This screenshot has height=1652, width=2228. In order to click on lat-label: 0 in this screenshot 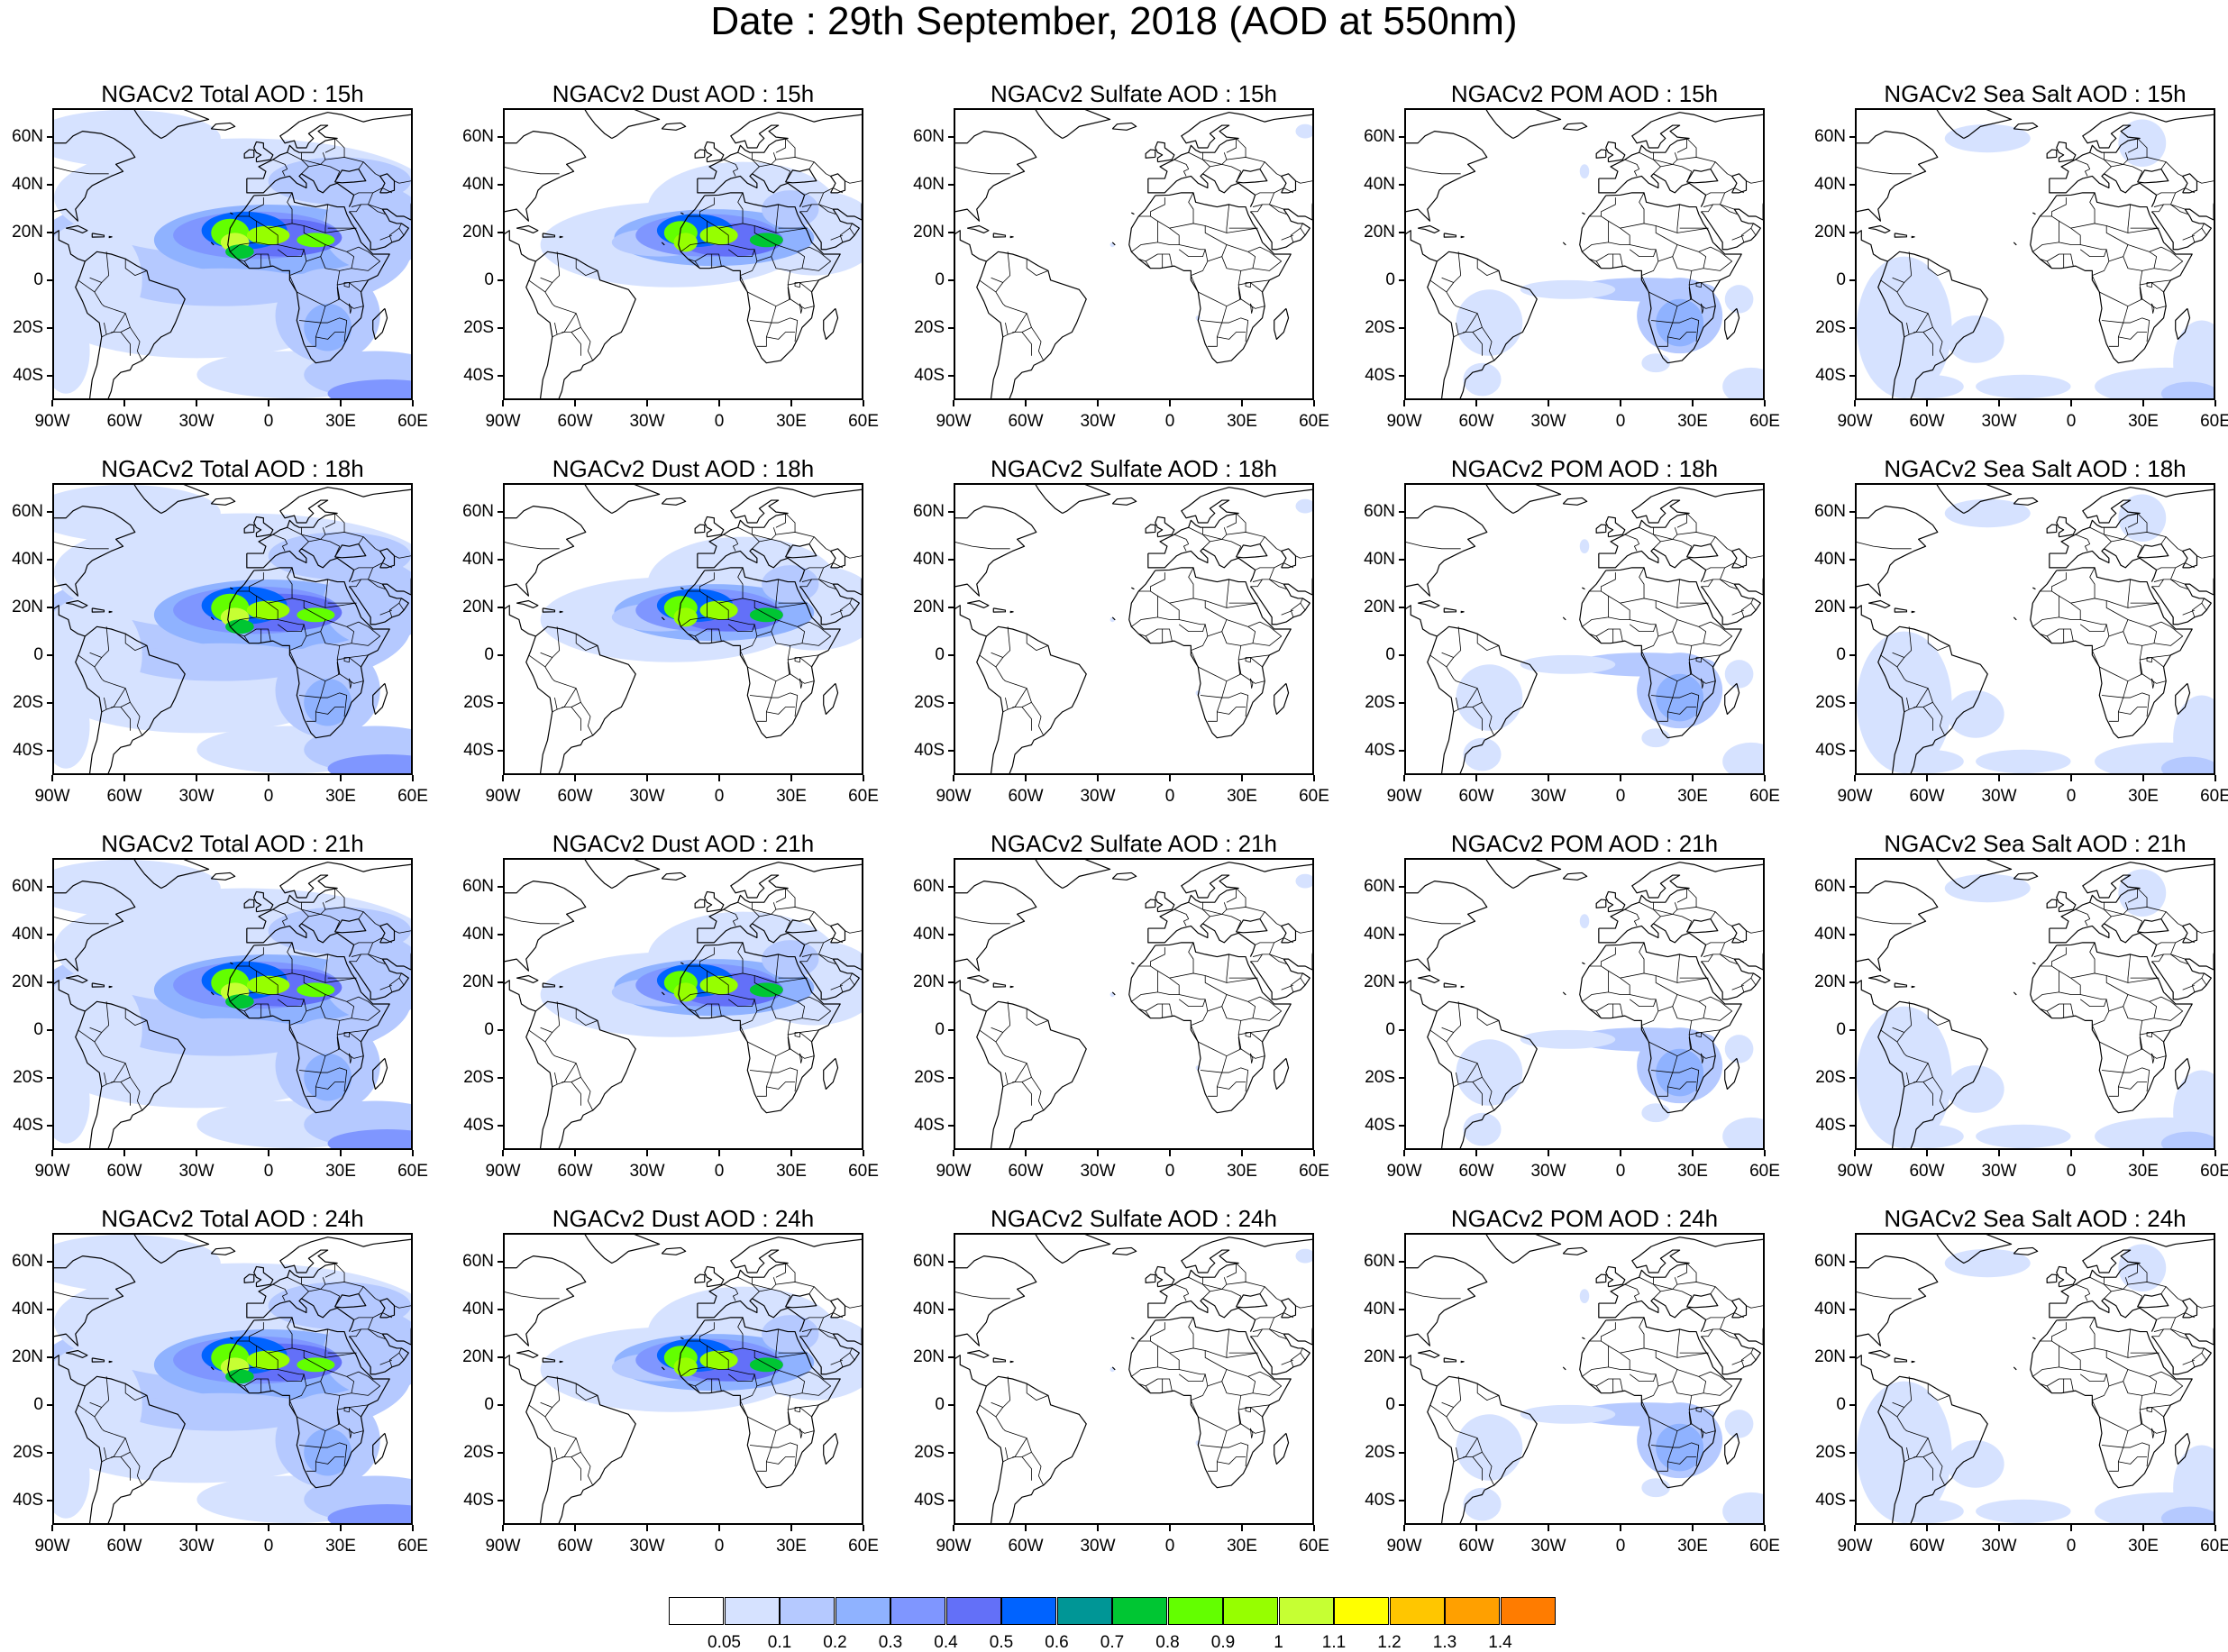, I will do `click(1841, 1030)`.